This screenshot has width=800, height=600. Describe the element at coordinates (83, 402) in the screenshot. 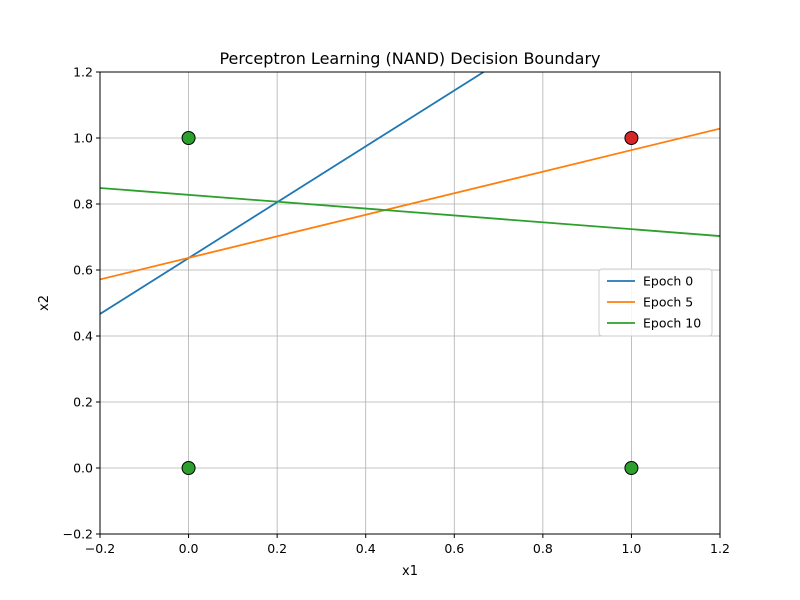

I see `y-tick-label: 0.2` at that location.